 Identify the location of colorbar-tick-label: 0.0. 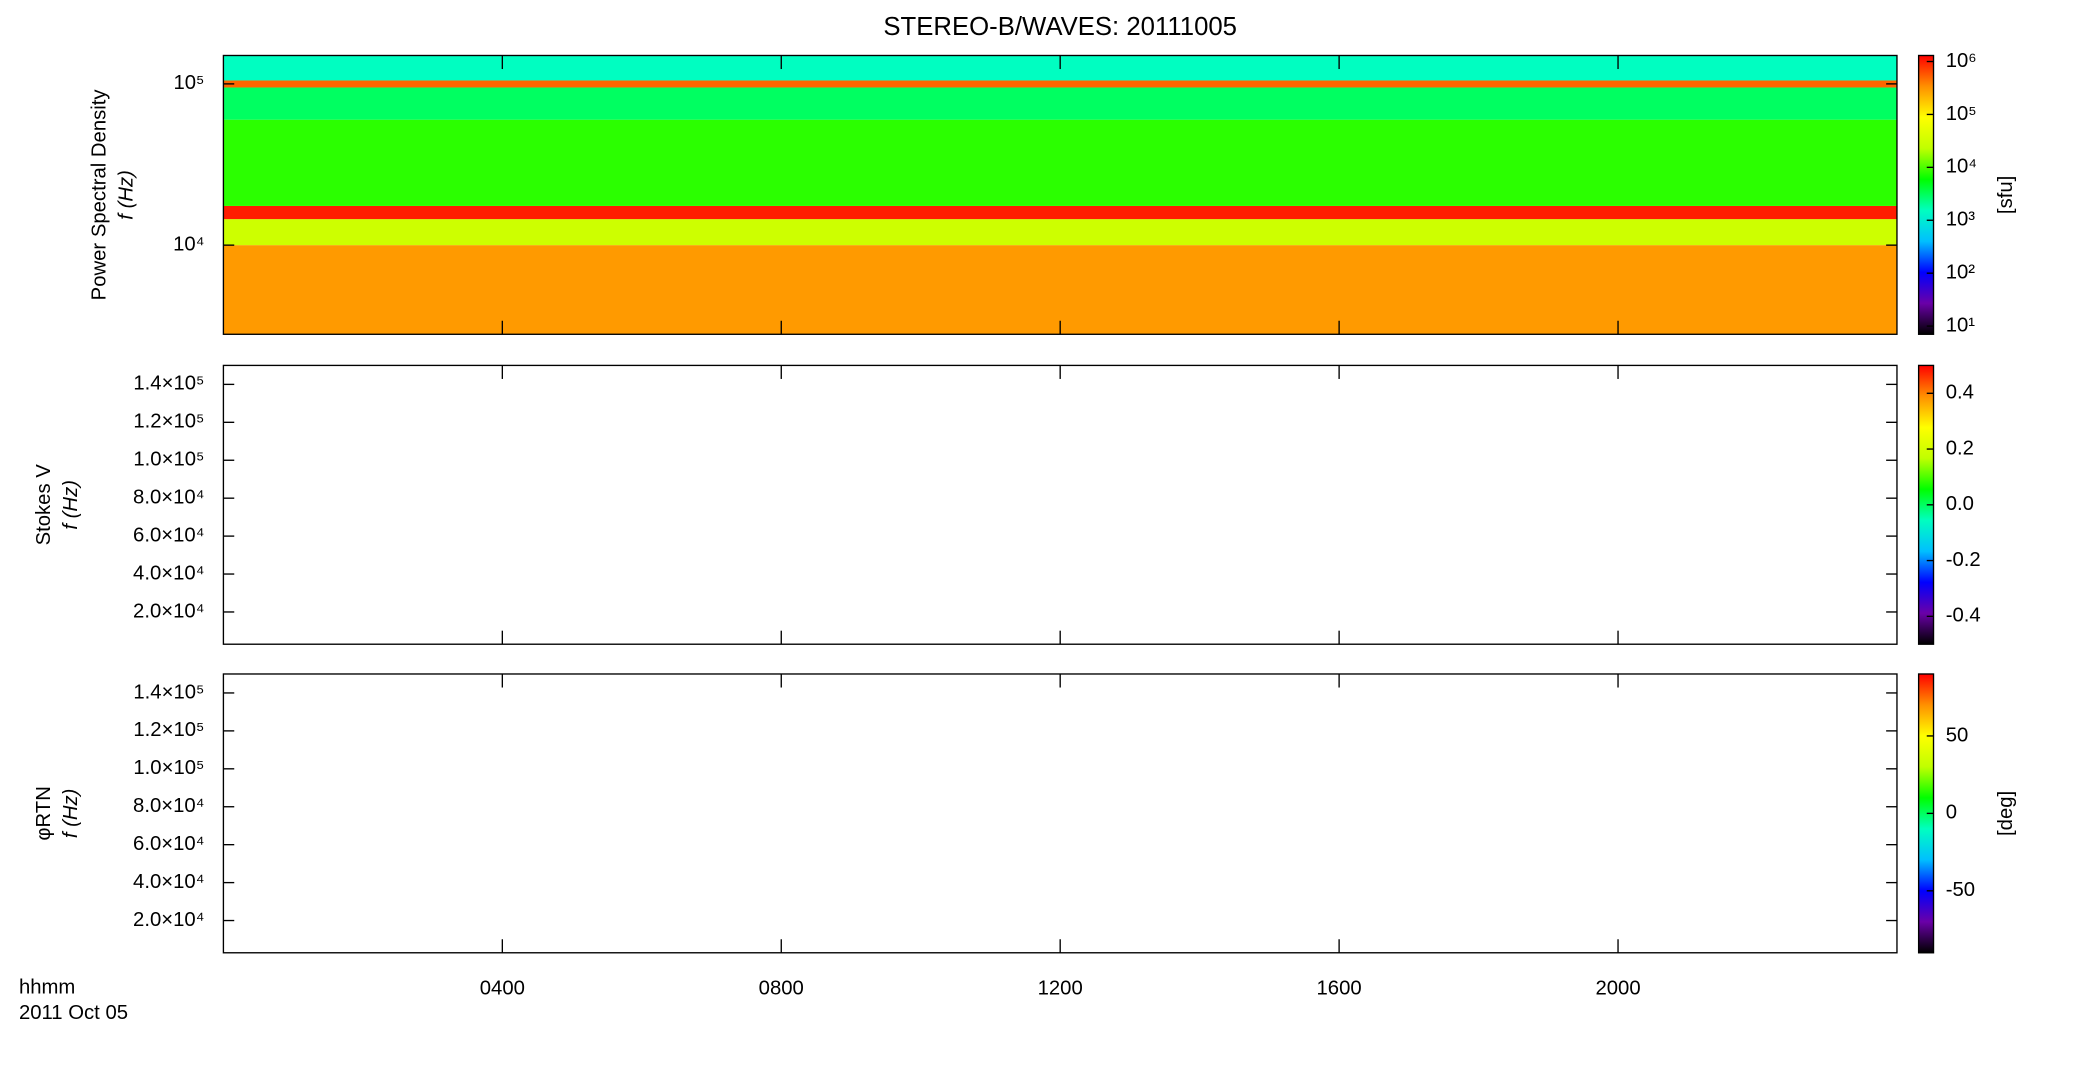
(1960, 504).